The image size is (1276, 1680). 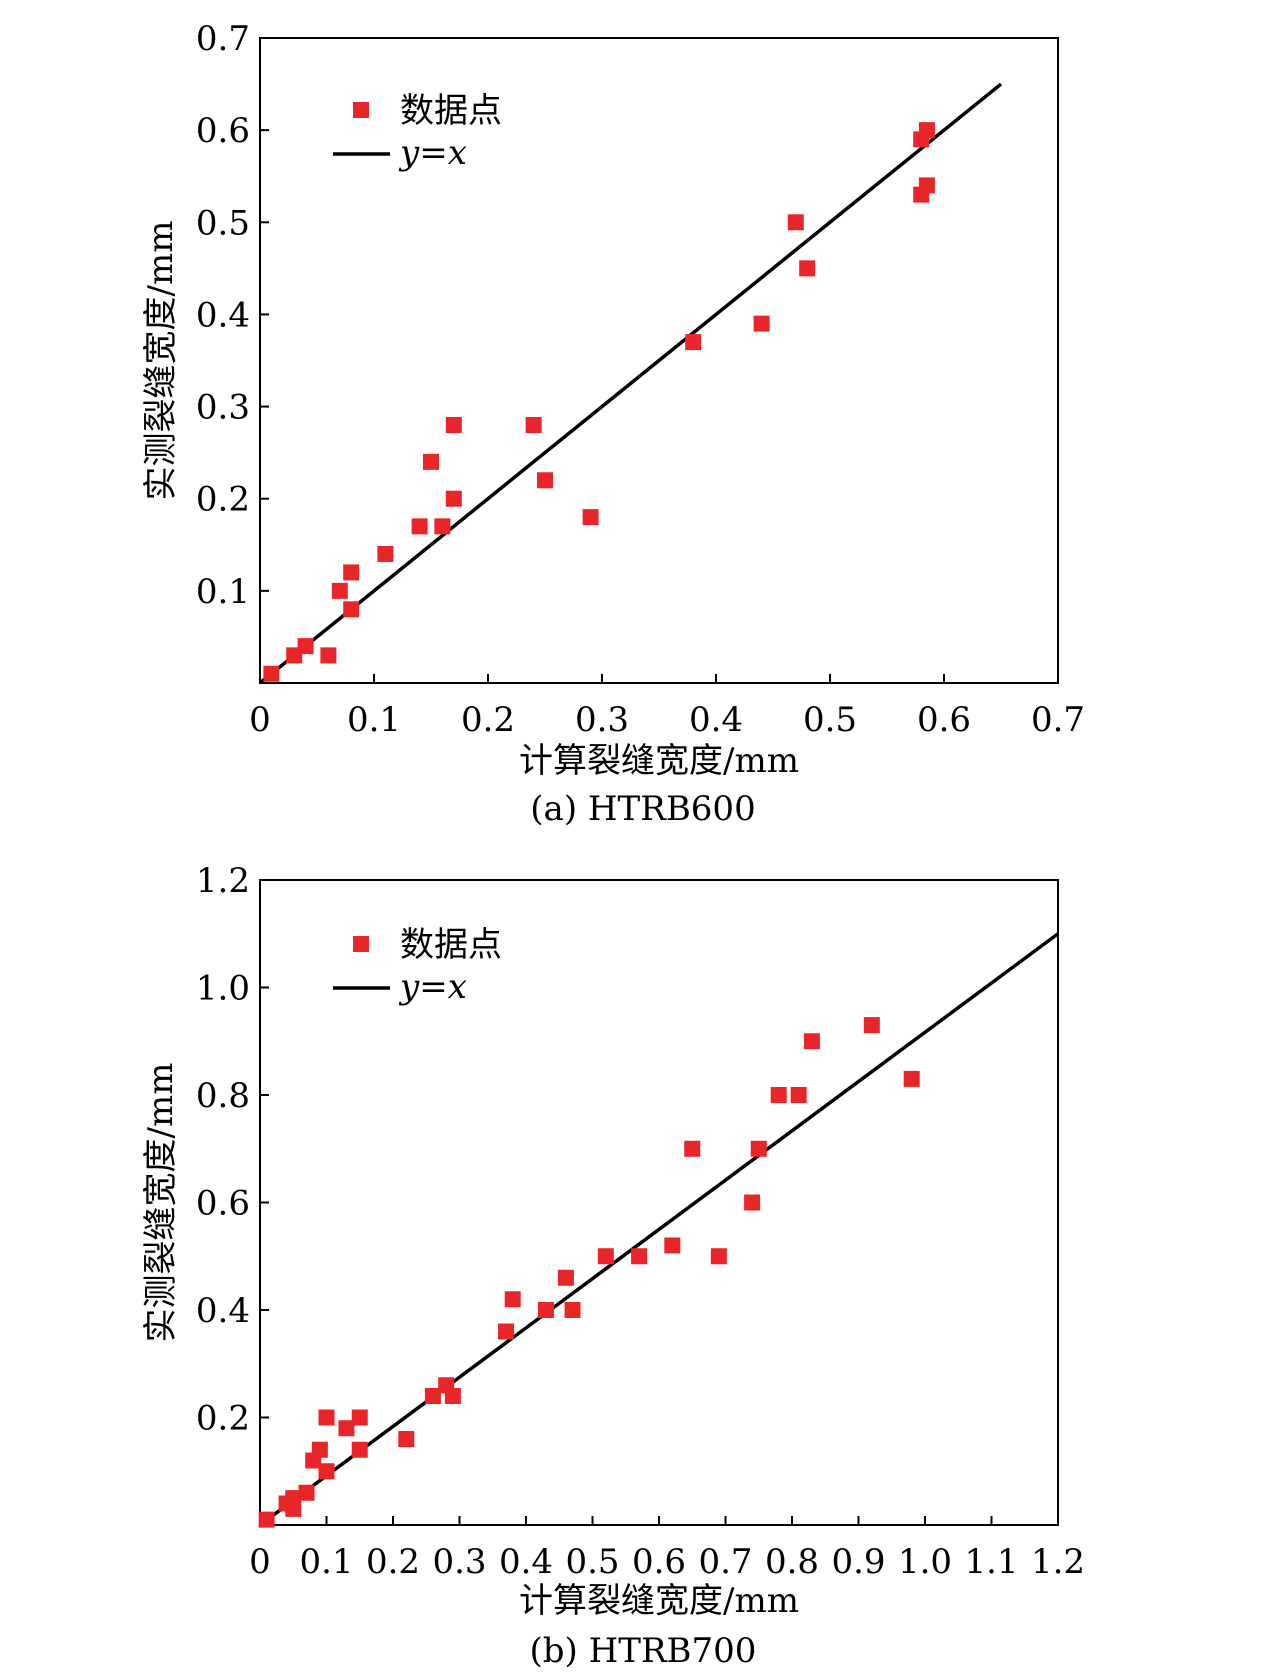 I want to click on x-tick-label: 1.2, so click(x=1058, y=1562).